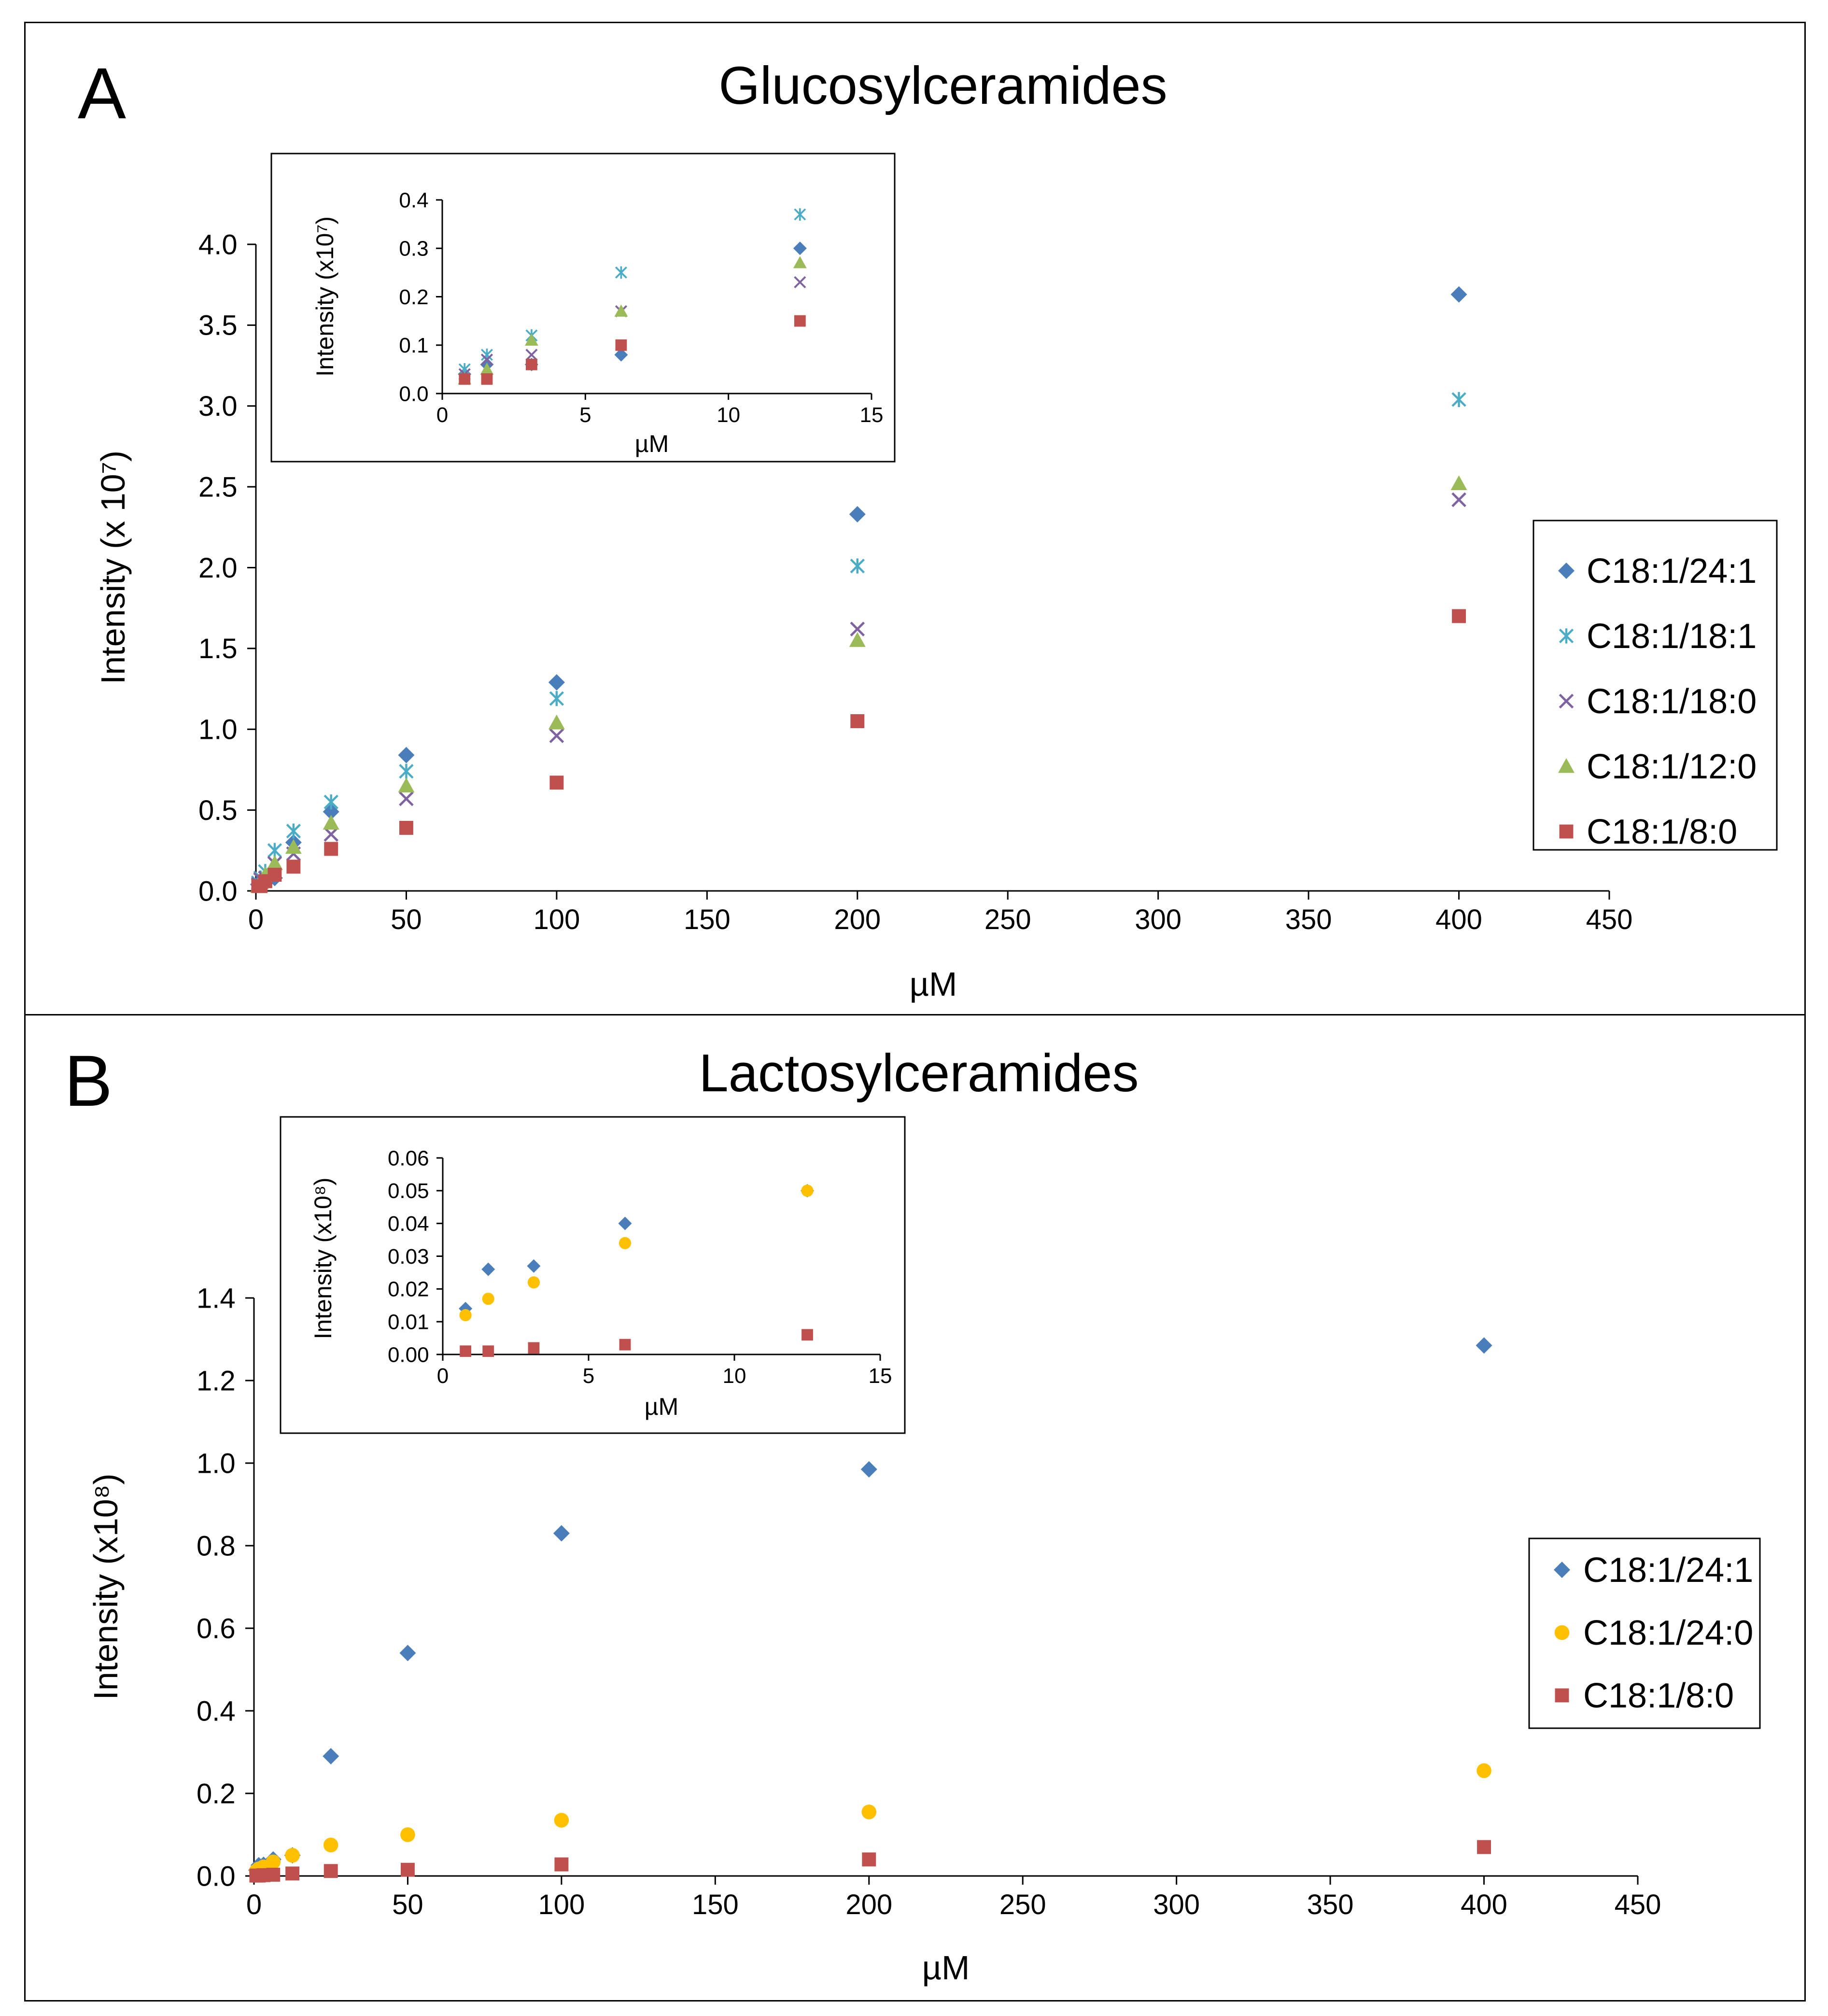 The height and width of the screenshot is (2016, 1828). What do you see at coordinates (880, 1376) in the screenshot?
I see `b-inset-x-tick-label: 15` at bounding box center [880, 1376].